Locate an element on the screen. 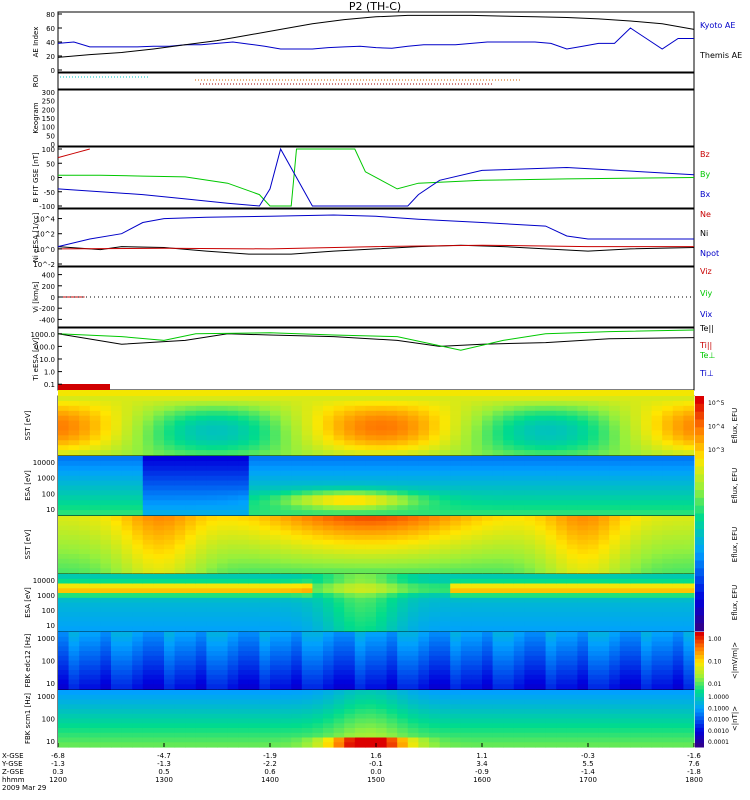 This screenshot has height=800, width=750. ae-ytick-label-3: 60 is located at coordinates (50, 29).